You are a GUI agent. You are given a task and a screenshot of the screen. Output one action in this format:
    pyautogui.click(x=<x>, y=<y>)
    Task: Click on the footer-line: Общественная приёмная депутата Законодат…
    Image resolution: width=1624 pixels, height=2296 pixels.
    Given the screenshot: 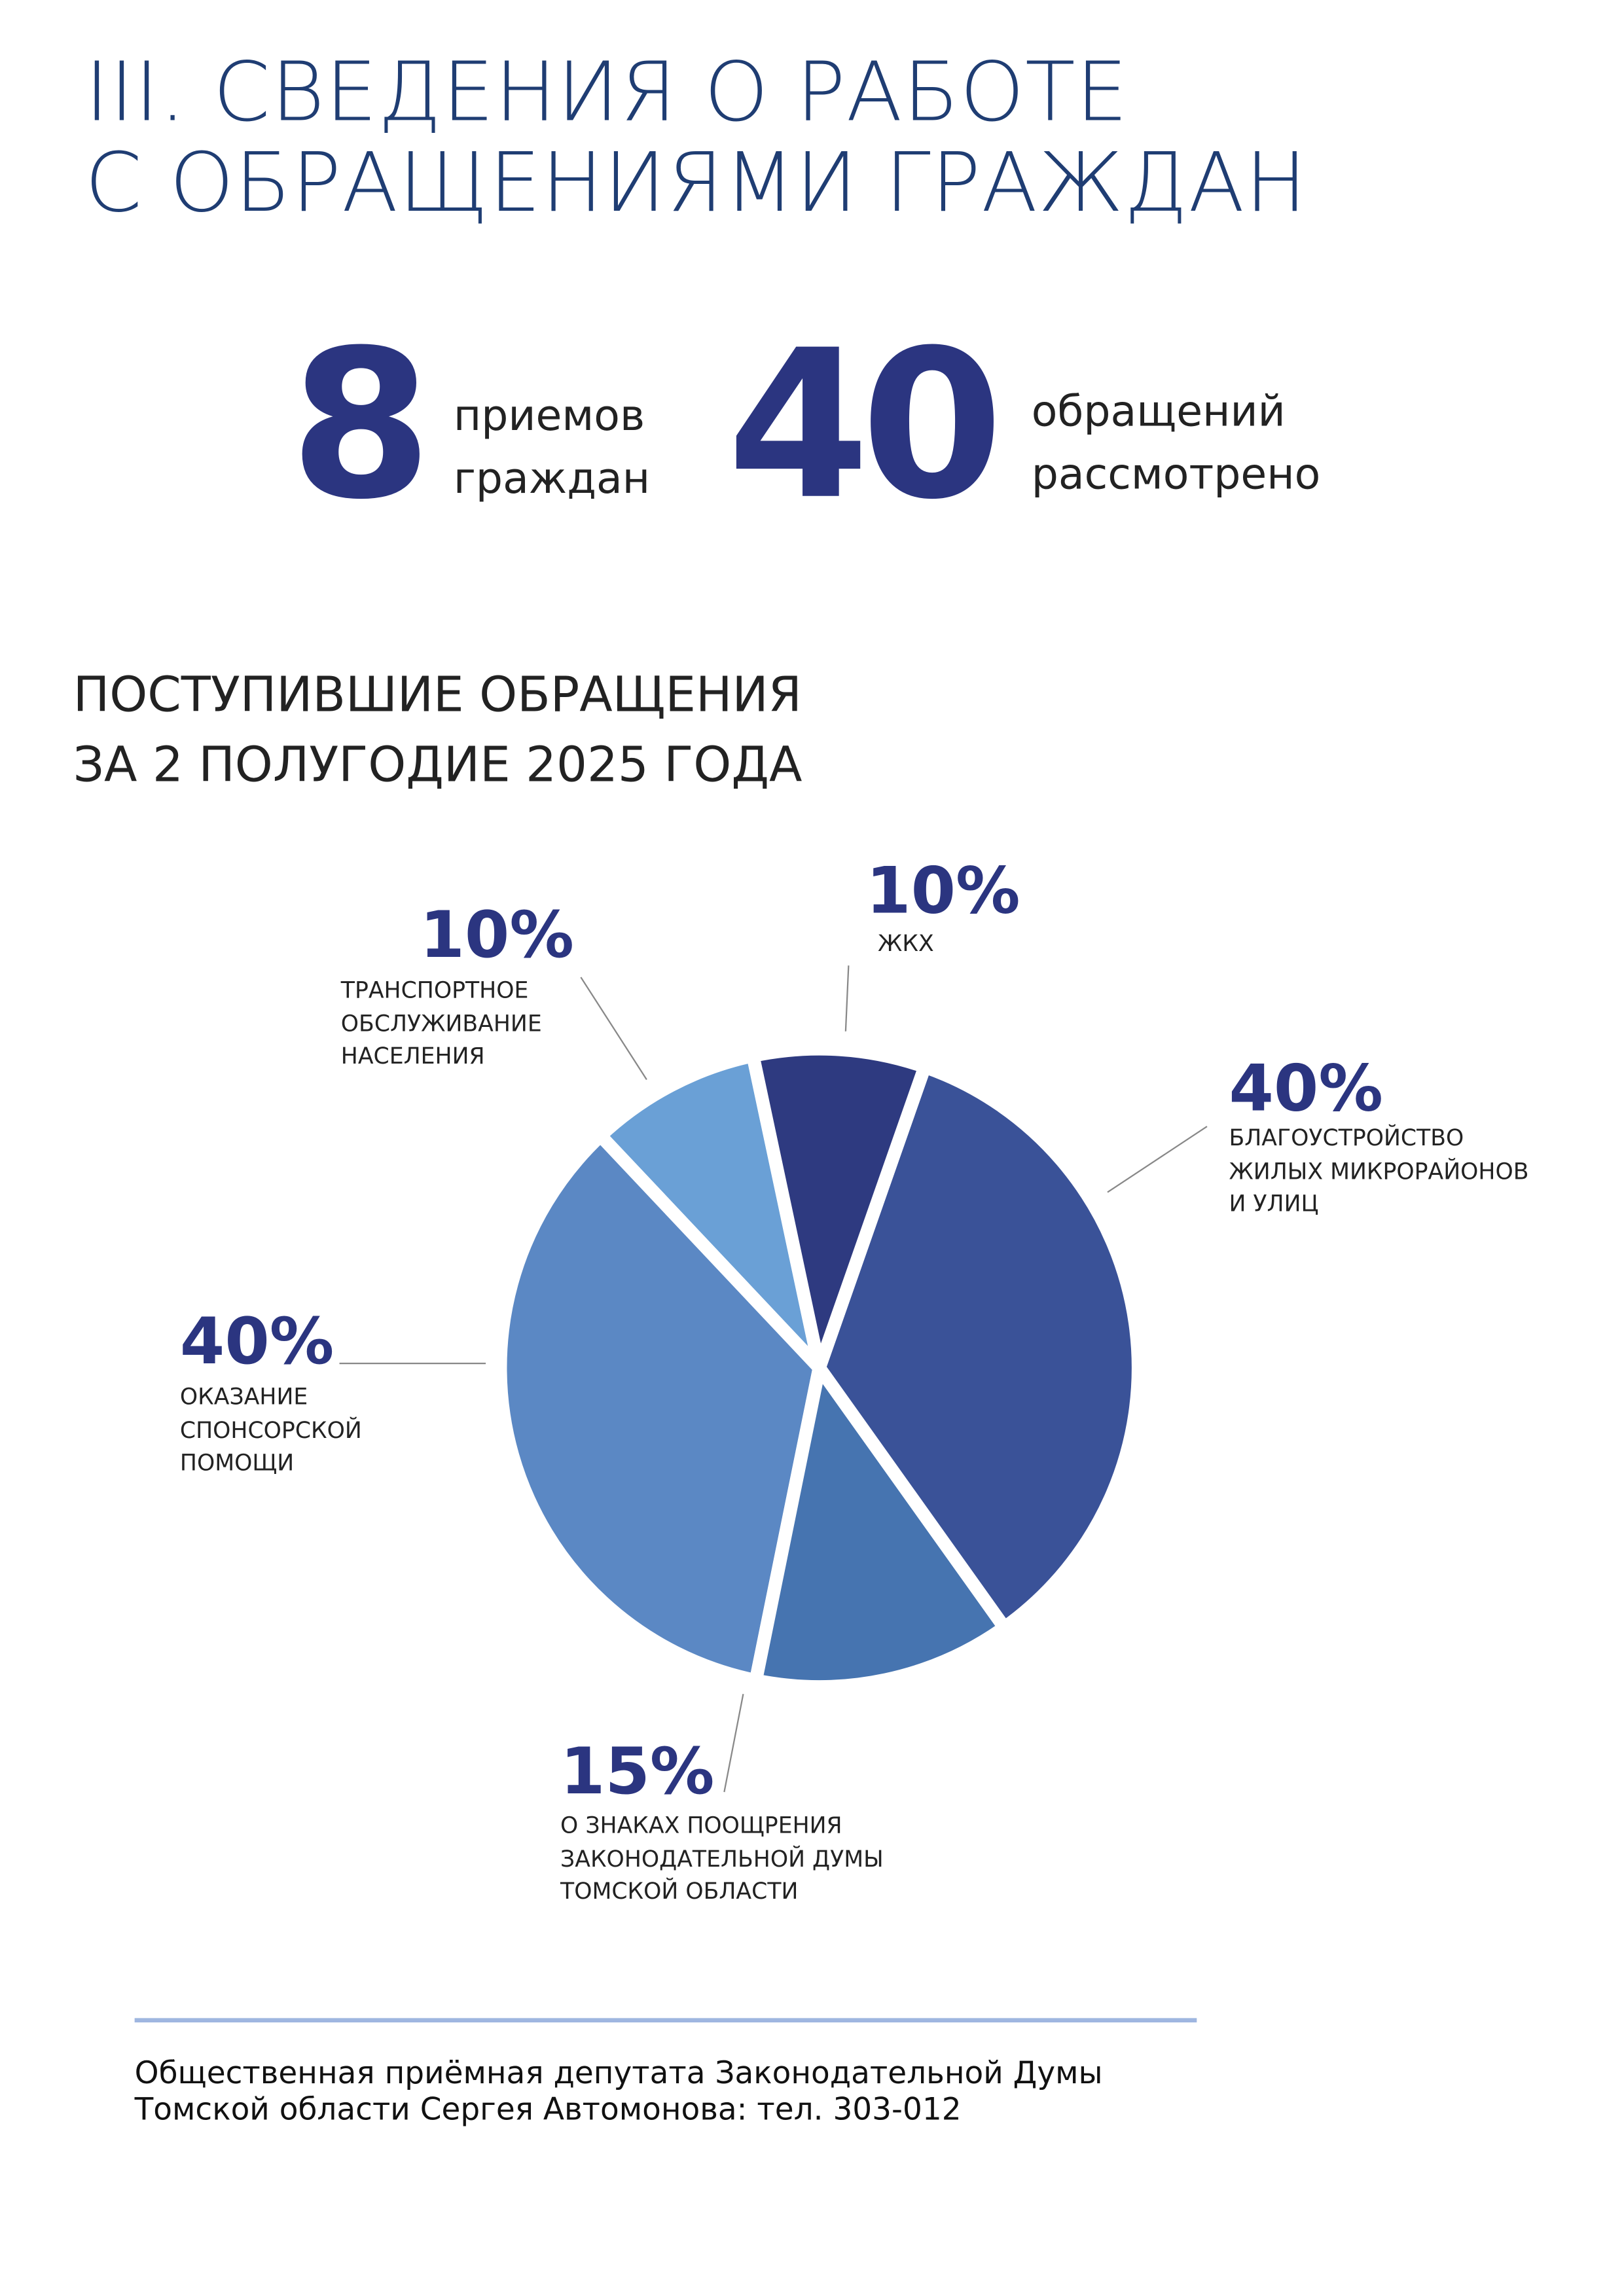 What is the action you would take?
    pyautogui.click(x=618, y=2072)
    